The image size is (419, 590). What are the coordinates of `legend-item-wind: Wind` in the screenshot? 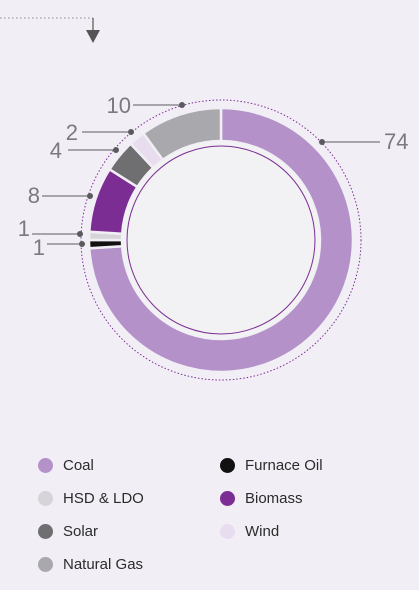 It's located at (305, 531).